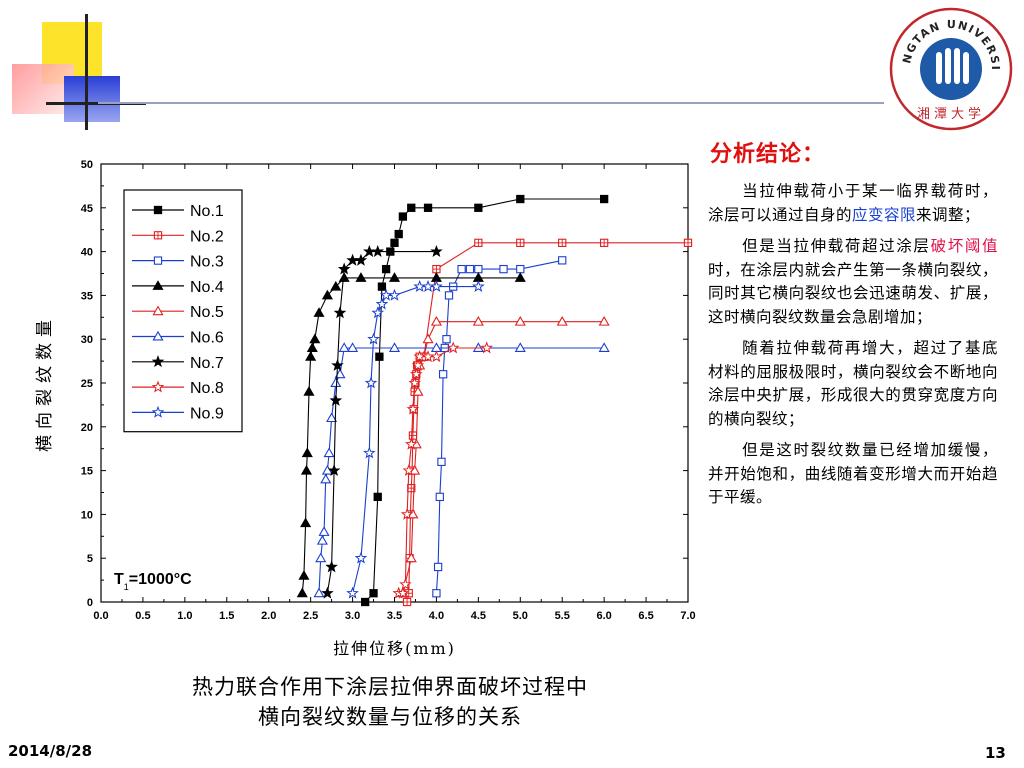 The width and height of the screenshot is (1024, 768). What do you see at coordinates (207, 211) in the screenshot?
I see `legend-label: No.1` at bounding box center [207, 211].